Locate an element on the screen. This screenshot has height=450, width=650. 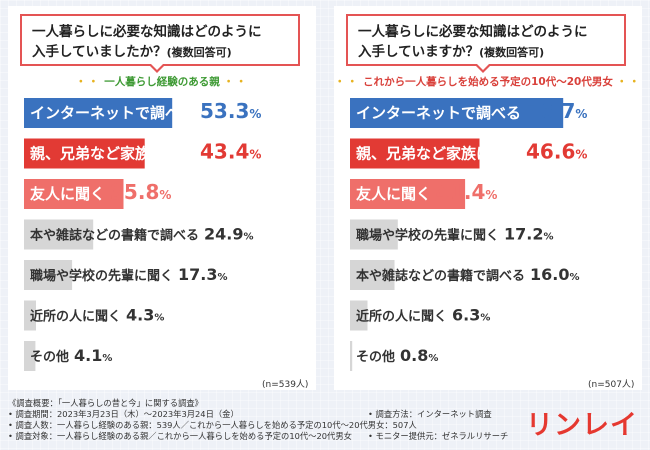
subtitle-text: これから一人暮らしを始める予定の10代～20代男女 is located at coordinates (488, 82).